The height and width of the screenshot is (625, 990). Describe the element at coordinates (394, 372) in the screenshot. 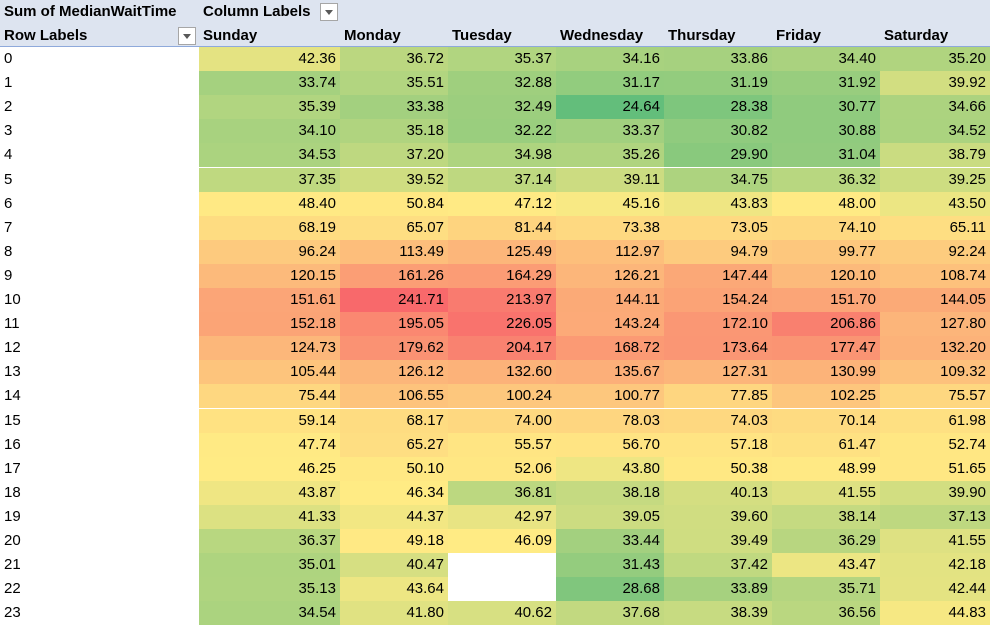

I see `value-cell: 126.12` at that location.